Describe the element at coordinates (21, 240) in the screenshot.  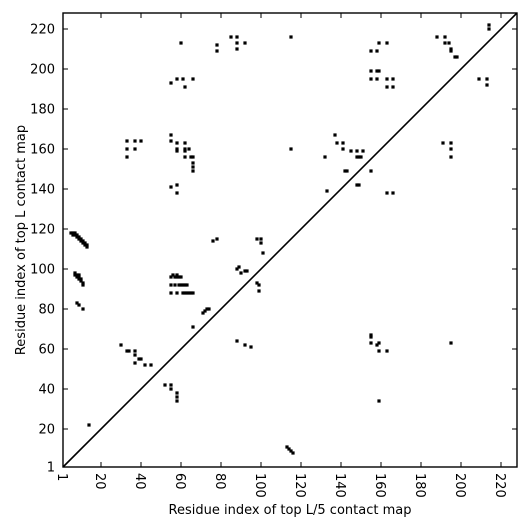
I see `y-axis-label: Residue index of top L contact map` at that location.